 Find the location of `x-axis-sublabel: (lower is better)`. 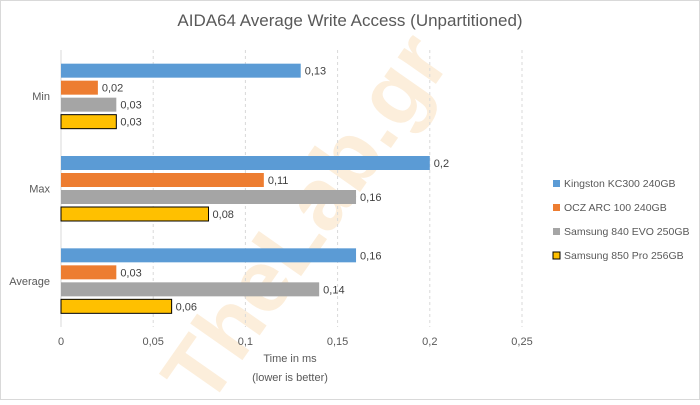

x-axis-sublabel: (lower is better) is located at coordinates (290, 378).